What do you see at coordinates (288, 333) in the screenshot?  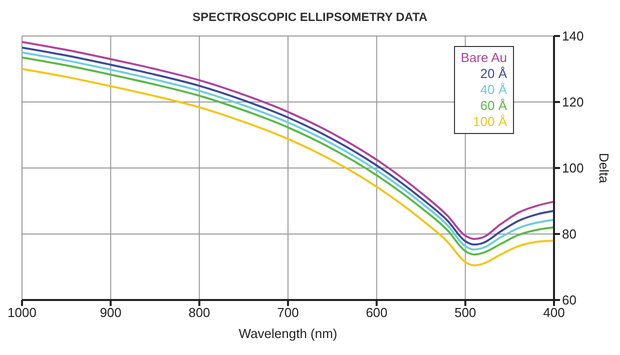 I see `x-axis-title: Wavelength (nm)` at bounding box center [288, 333].